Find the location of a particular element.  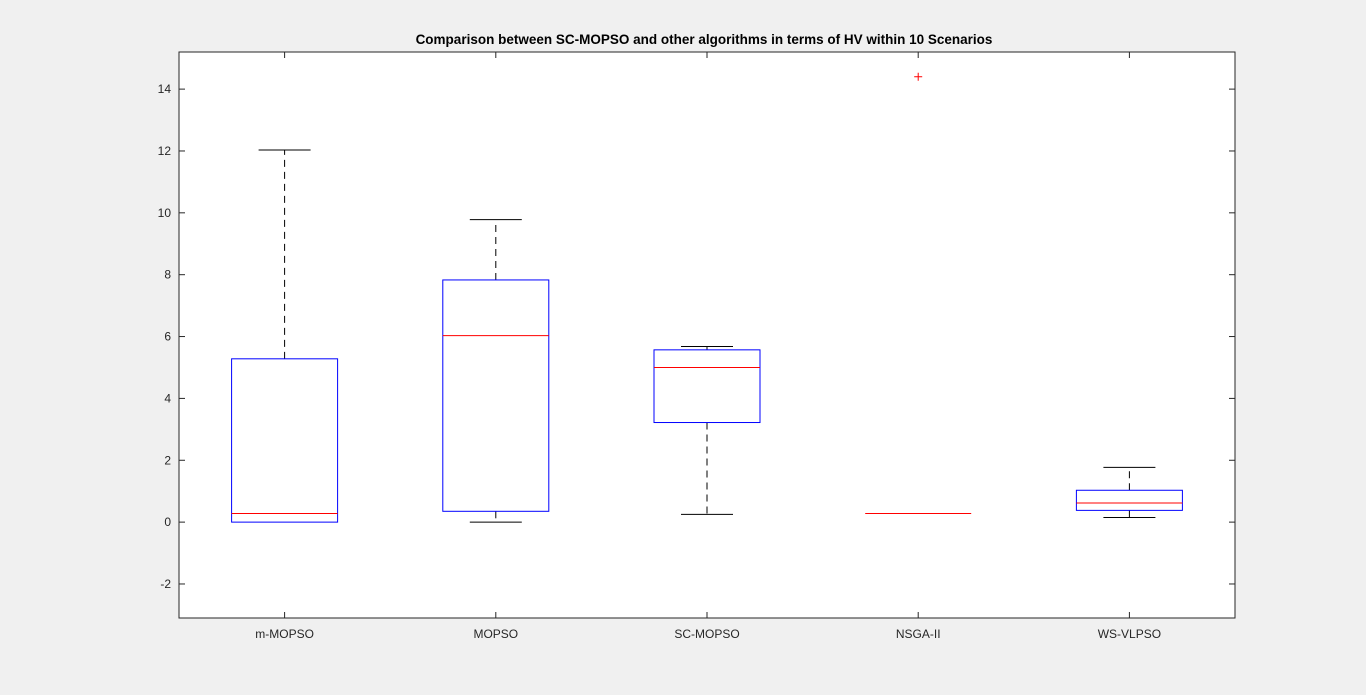

box-plot-ws-vlpso is located at coordinates (1129, 492).